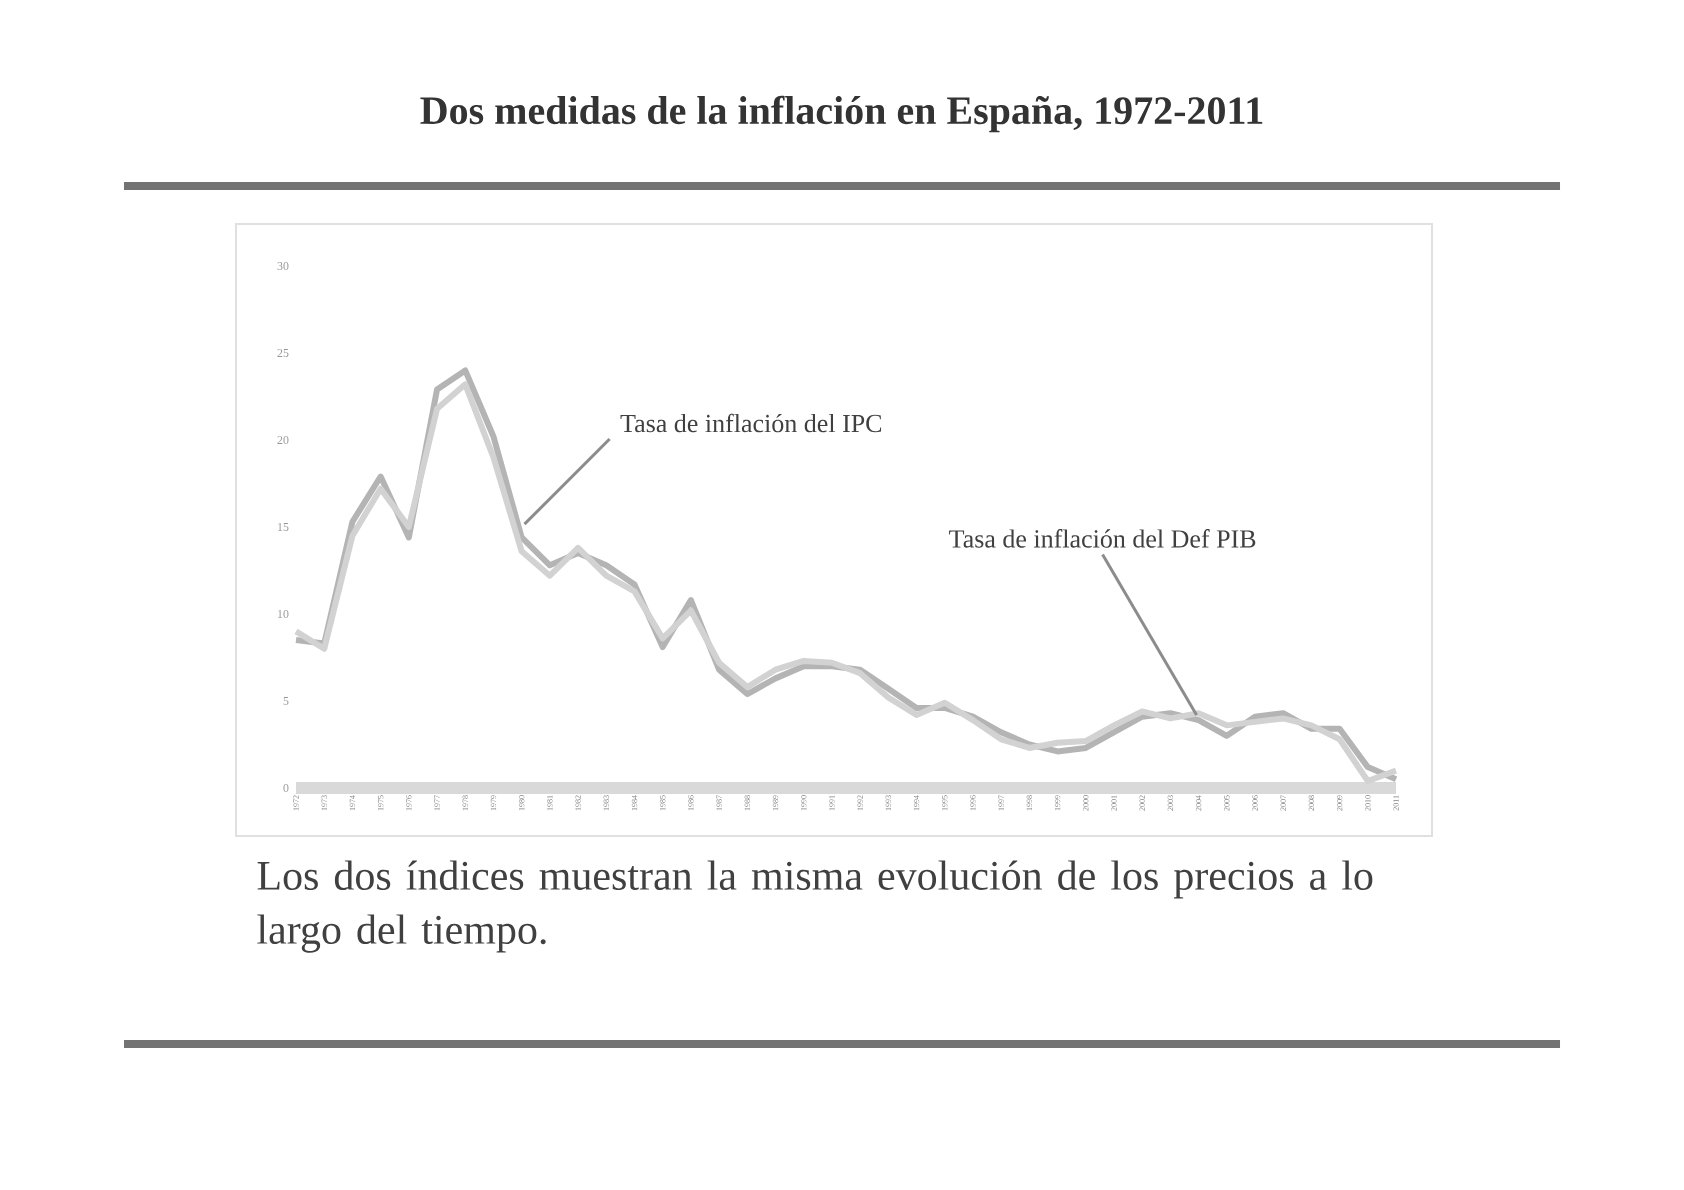 The height and width of the screenshot is (1190, 1684). What do you see at coordinates (841, 114) in the screenshot?
I see `chart-title: Dos medidas de la inflación en España, 1972-2011` at bounding box center [841, 114].